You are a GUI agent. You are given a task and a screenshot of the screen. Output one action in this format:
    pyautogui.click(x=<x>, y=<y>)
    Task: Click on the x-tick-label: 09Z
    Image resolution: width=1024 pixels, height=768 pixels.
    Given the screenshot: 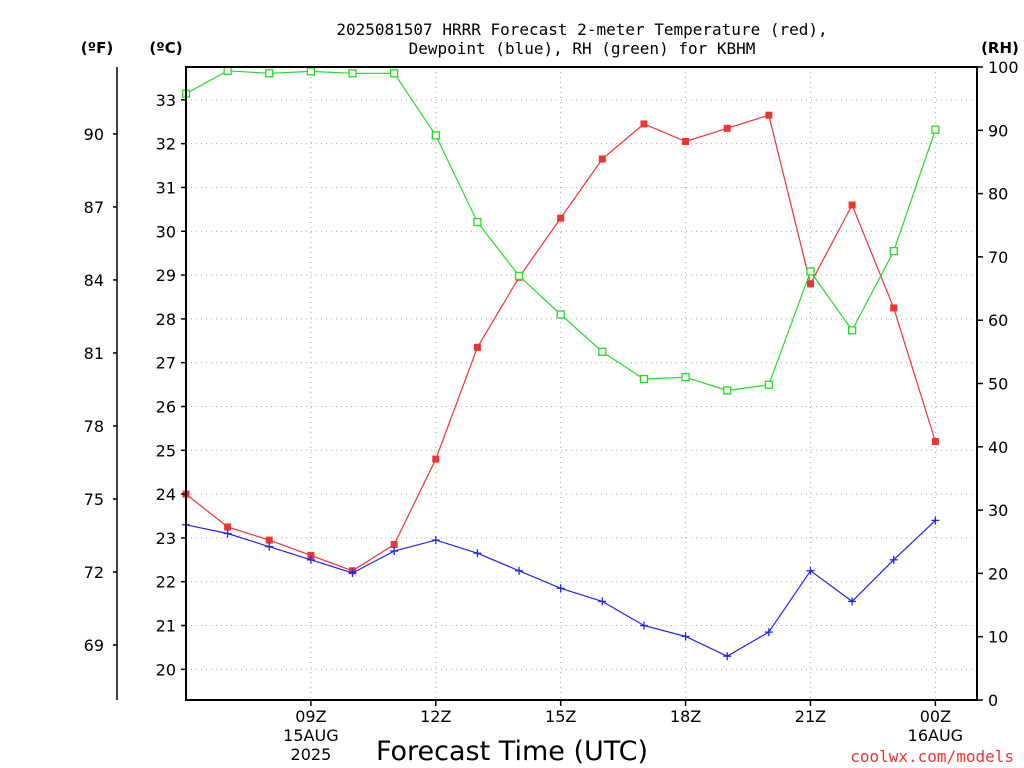 What is the action you would take?
    pyautogui.click(x=310, y=716)
    